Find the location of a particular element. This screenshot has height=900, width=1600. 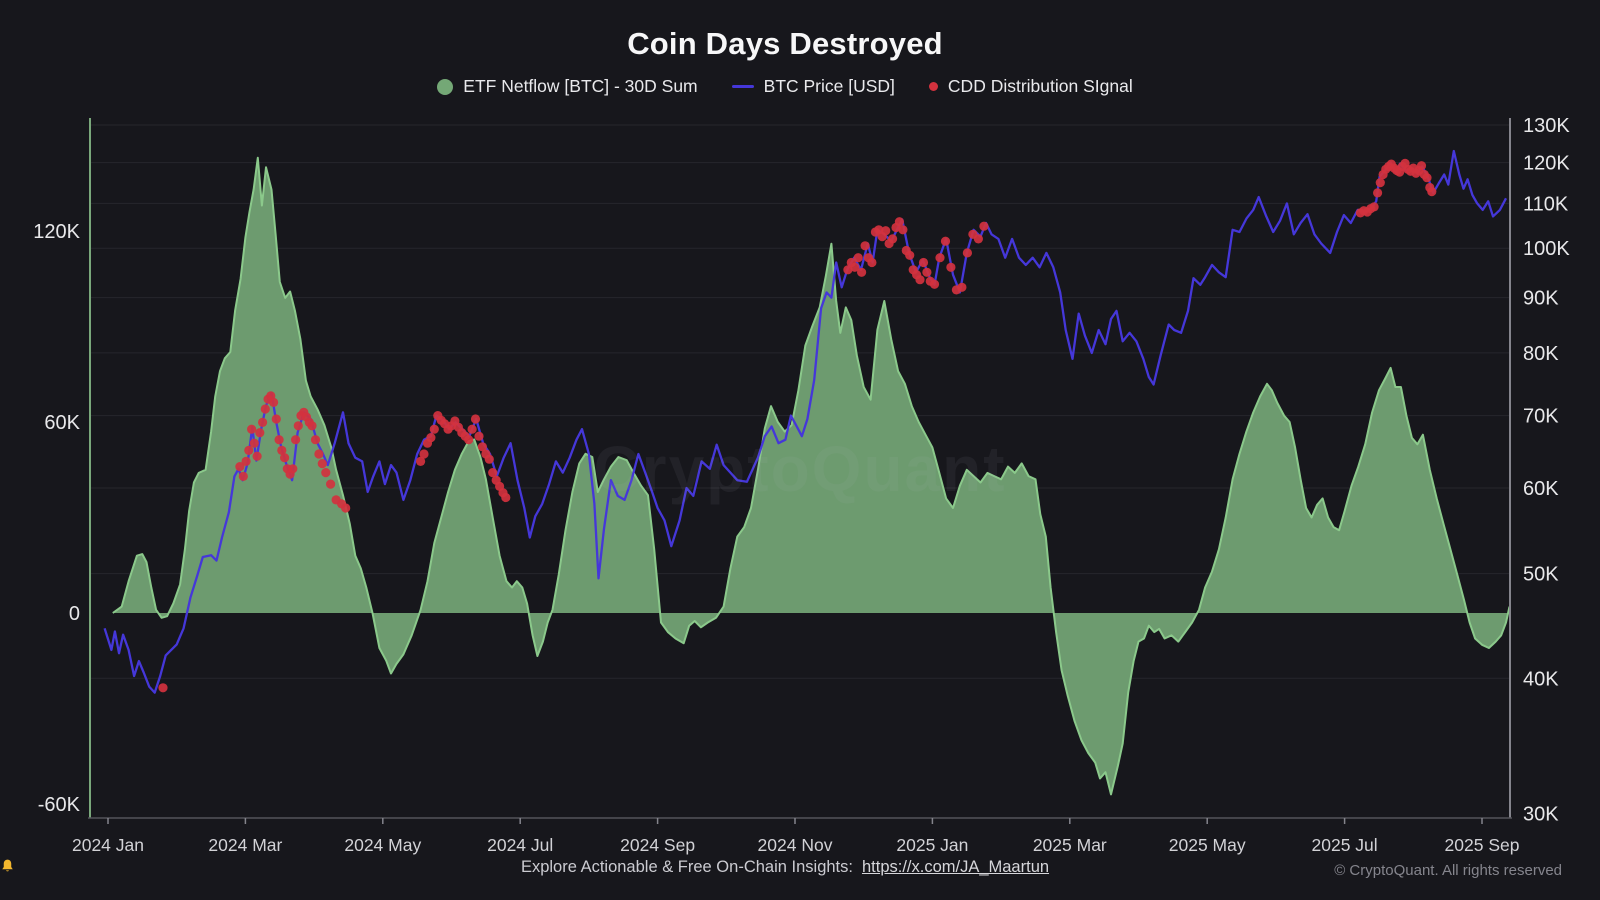

right-axis-tick-label: 40K is located at coordinates (1541, 679).